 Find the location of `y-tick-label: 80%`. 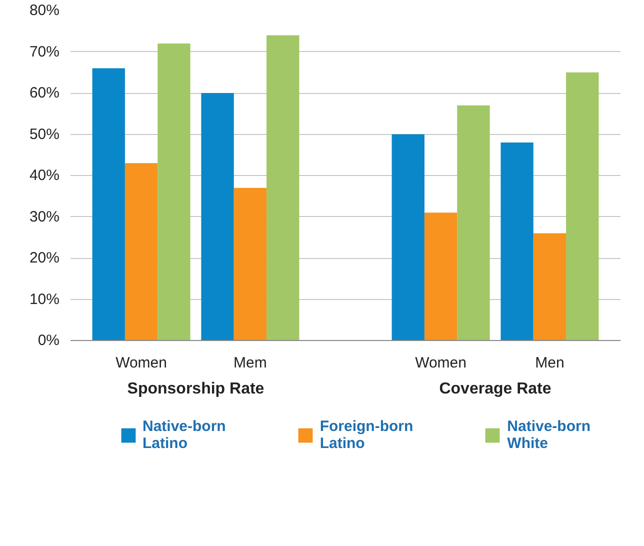

y-tick-label: 80% is located at coordinates (44, 10).